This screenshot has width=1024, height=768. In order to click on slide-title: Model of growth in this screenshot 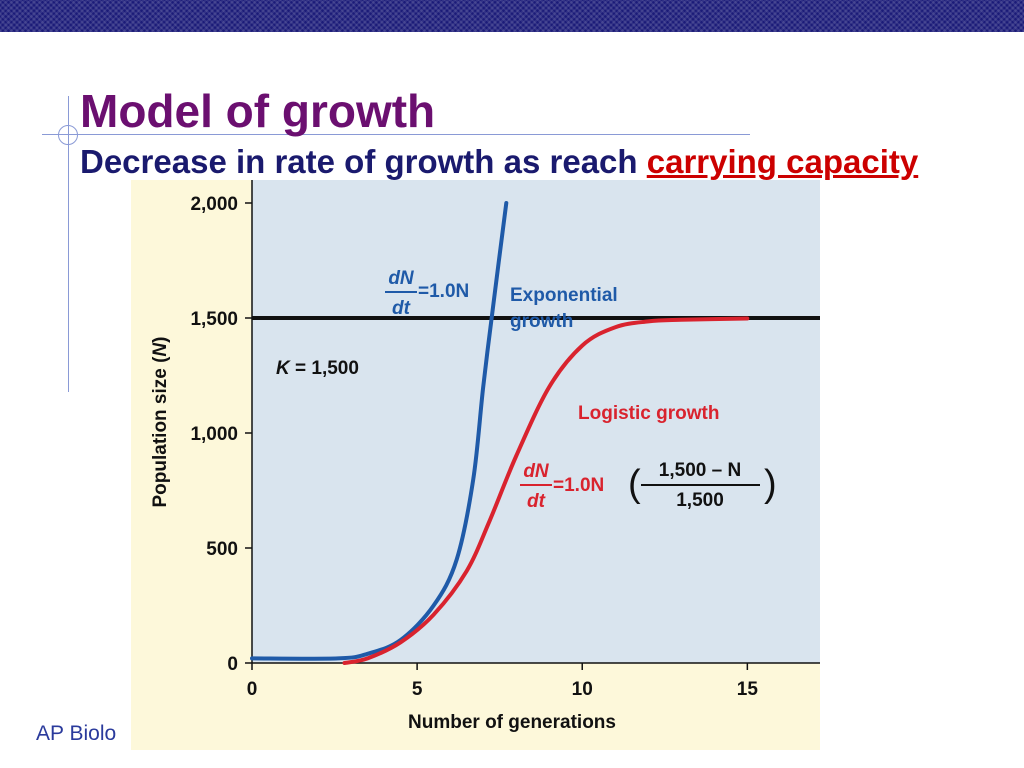, I will do `click(258, 111)`.